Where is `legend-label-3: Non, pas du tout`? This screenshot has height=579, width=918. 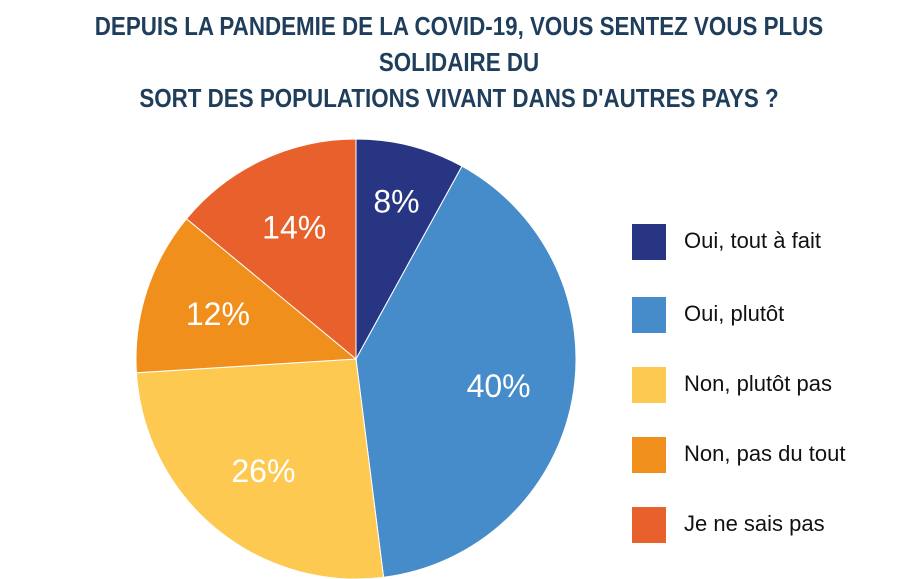 legend-label-3: Non, pas du tout is located at coordinates (765, 453).